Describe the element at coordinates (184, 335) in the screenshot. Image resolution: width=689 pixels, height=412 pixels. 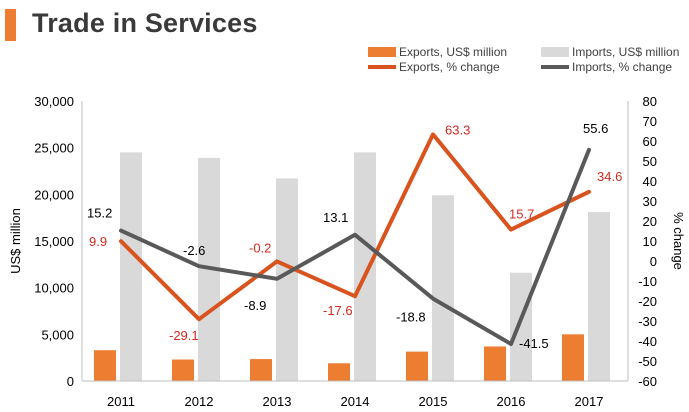
I see `exports-change-label: -29.1` at that location.